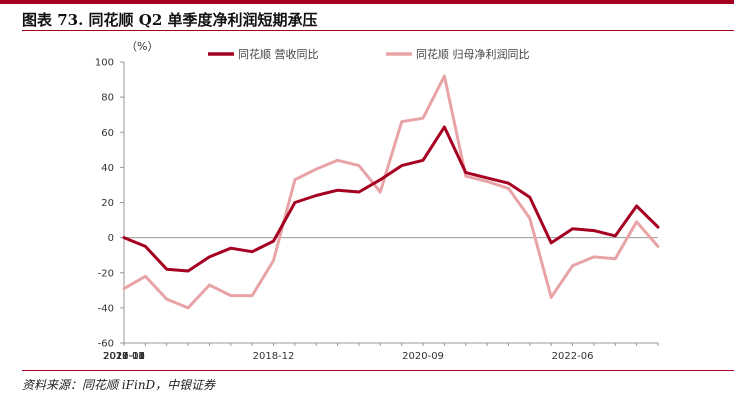 This screenshot has height=401, width=734. I want to click on footer-rule, so click(378, 370).